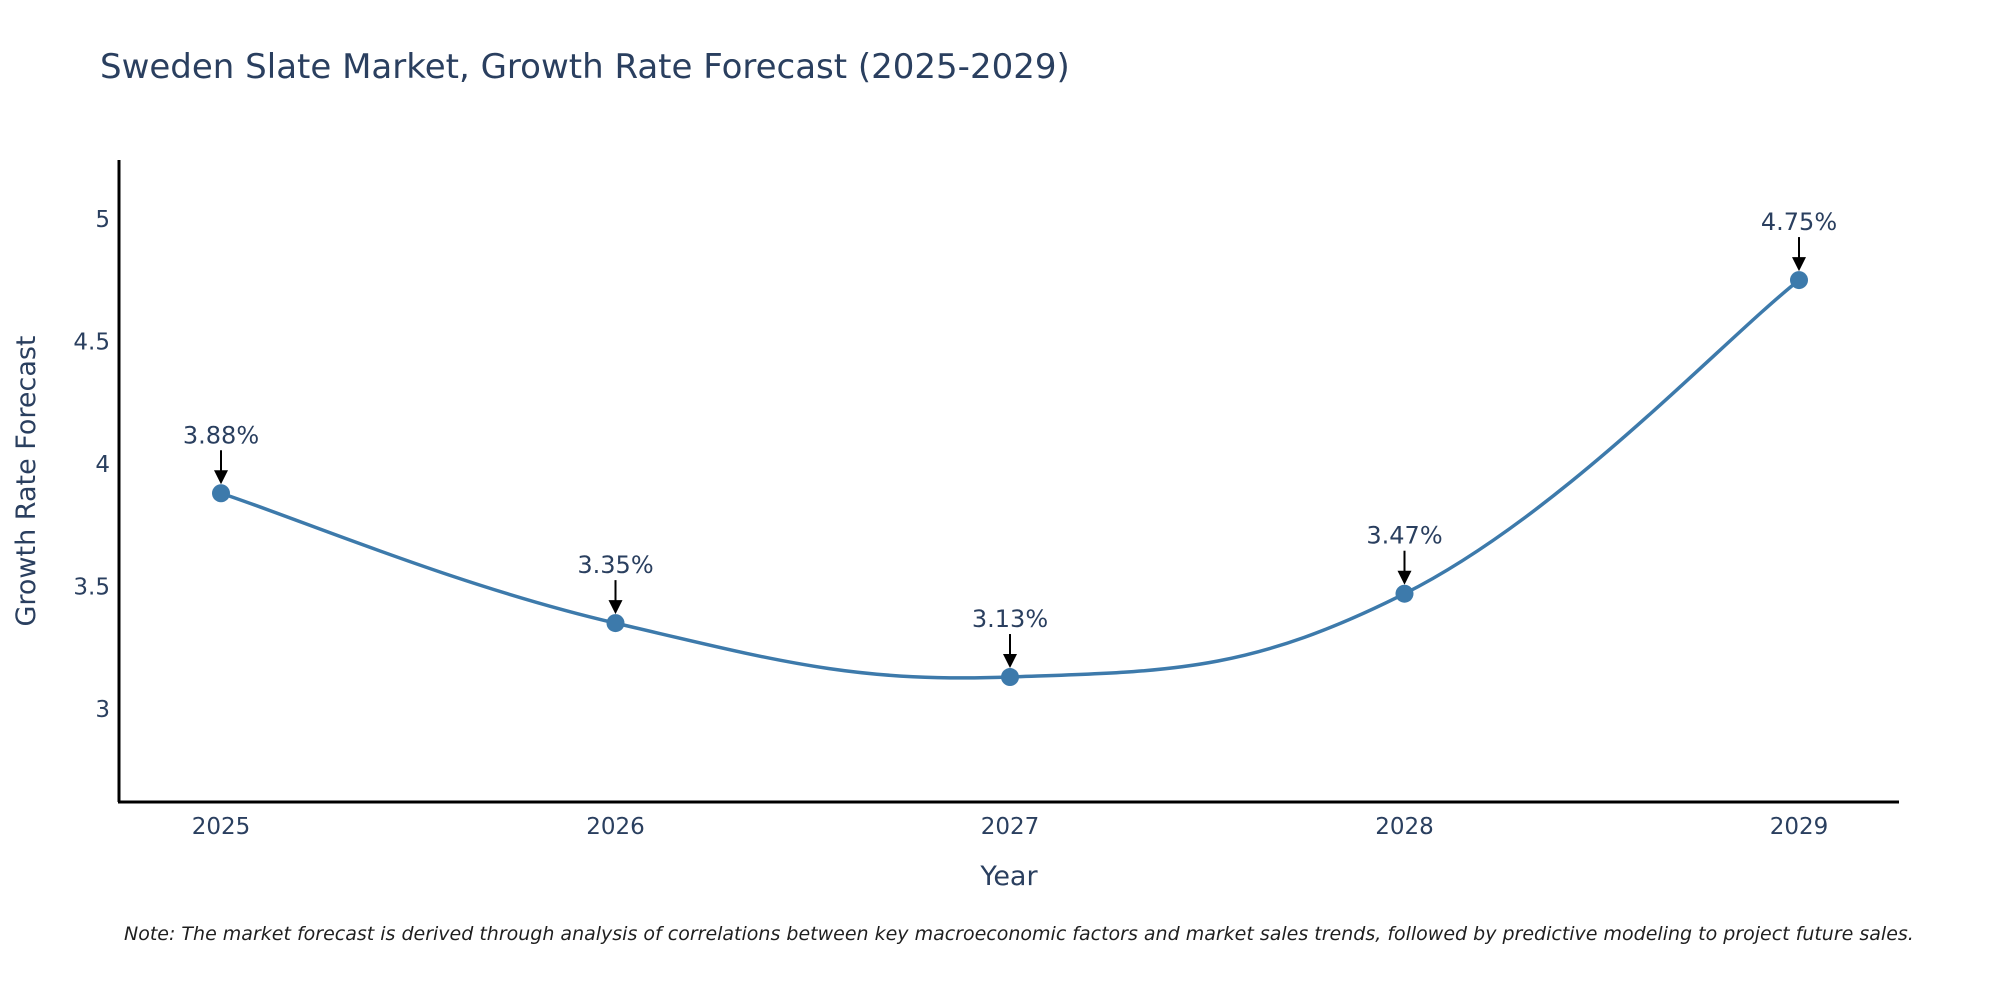 Image resolution: width=2000 pixels, height=1000 pixels. What do you see at coordinates (221, 435) in the screenshot?
I see `data-label: 3.88%` at bounding box center [221, 435].